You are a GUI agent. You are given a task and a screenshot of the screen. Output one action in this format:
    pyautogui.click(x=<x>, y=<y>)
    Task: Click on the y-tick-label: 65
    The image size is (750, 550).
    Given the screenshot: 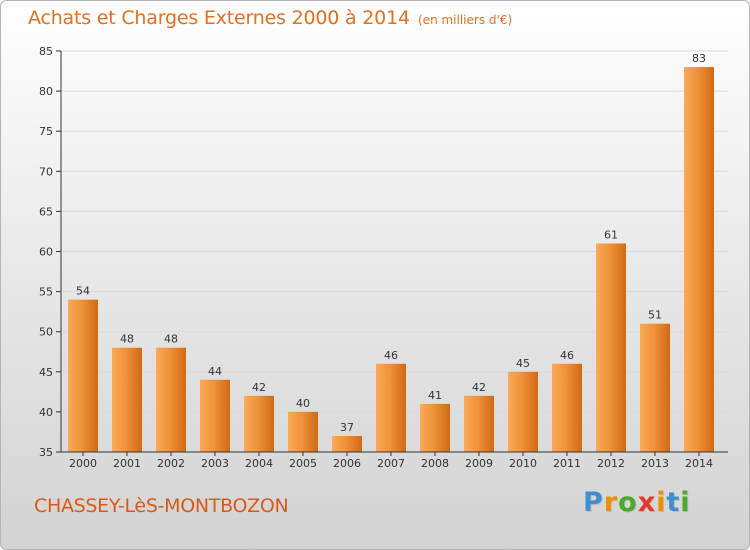 What is the action you would take?
    pyautogui.click(x=46, y=211)
    